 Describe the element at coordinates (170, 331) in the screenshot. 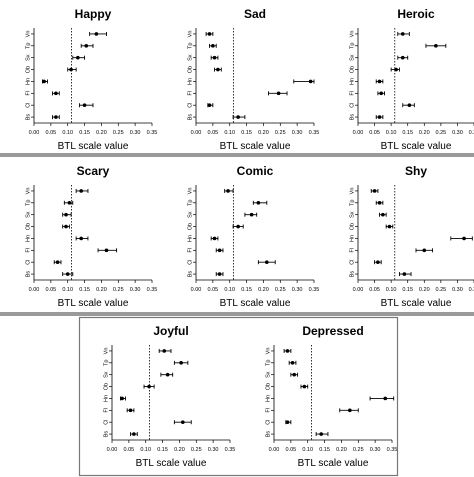

I see `chart-title: Joyful` at that location.